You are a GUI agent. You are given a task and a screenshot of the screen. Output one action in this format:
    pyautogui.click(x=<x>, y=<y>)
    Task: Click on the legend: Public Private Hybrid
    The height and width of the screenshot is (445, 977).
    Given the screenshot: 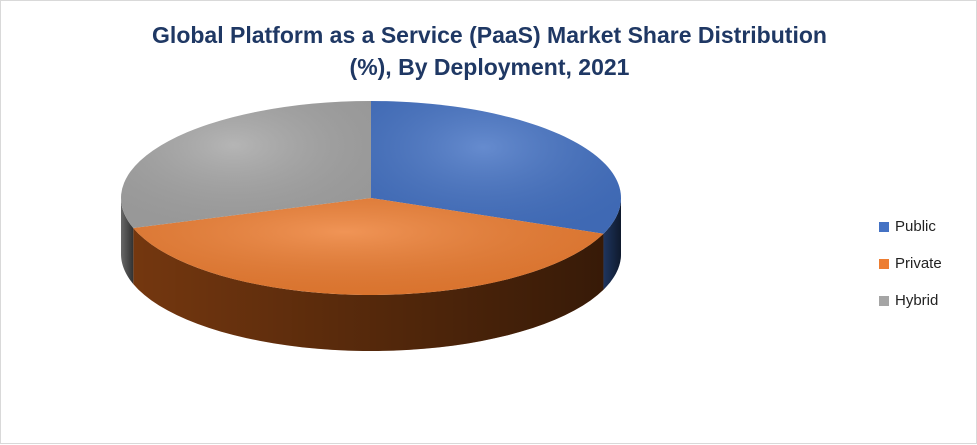 What is the action you would take?
    pyautogui.click(x=910, y=272)
    